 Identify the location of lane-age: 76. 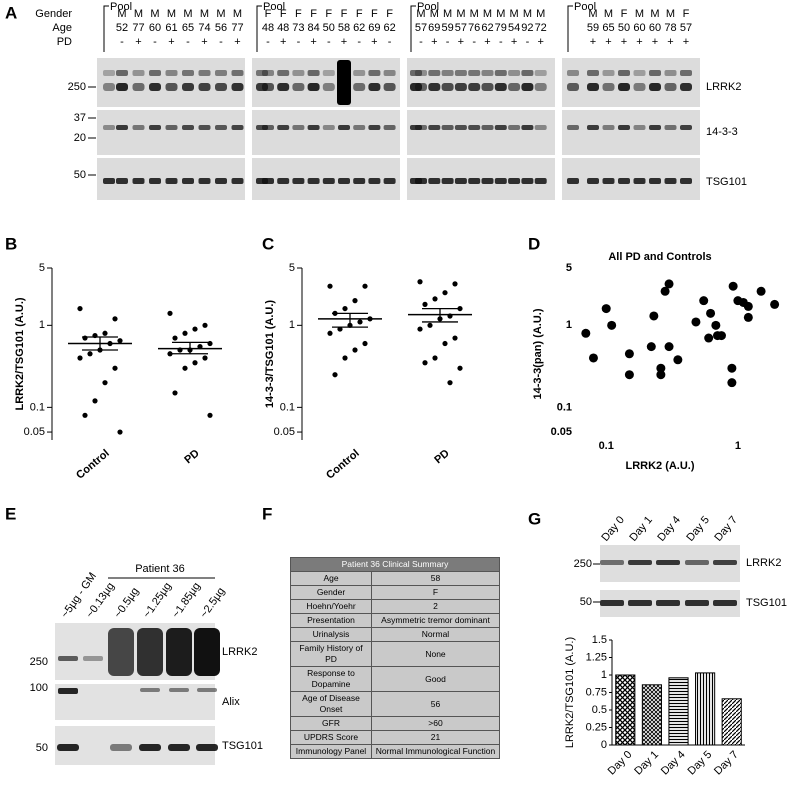
(474, 28).